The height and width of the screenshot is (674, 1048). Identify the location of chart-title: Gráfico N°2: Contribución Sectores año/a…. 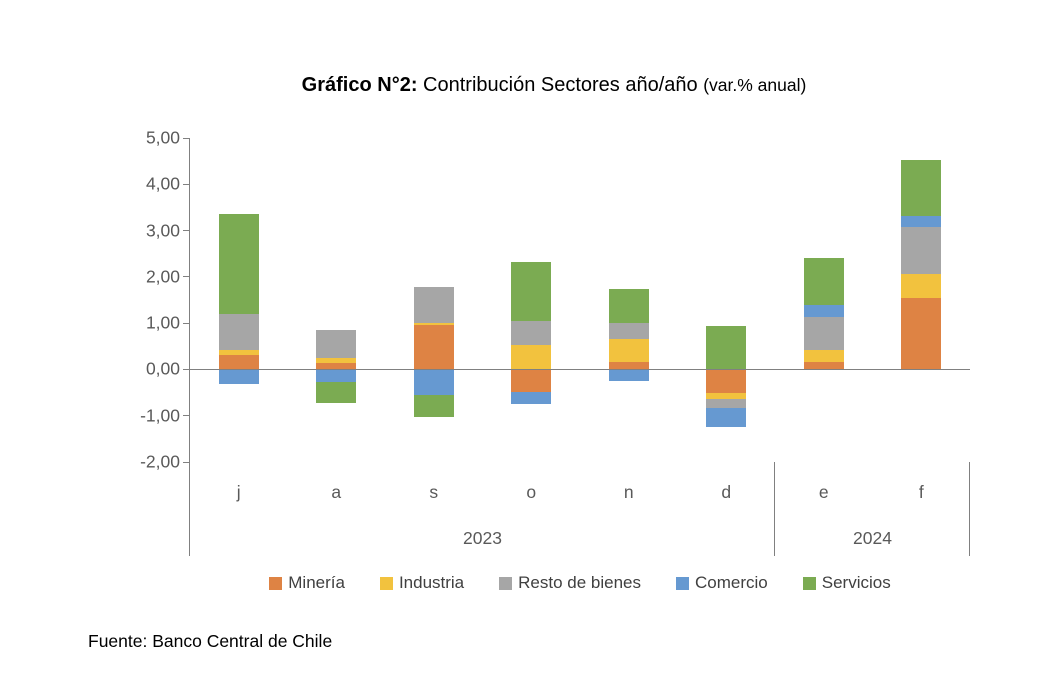
(554, 85).